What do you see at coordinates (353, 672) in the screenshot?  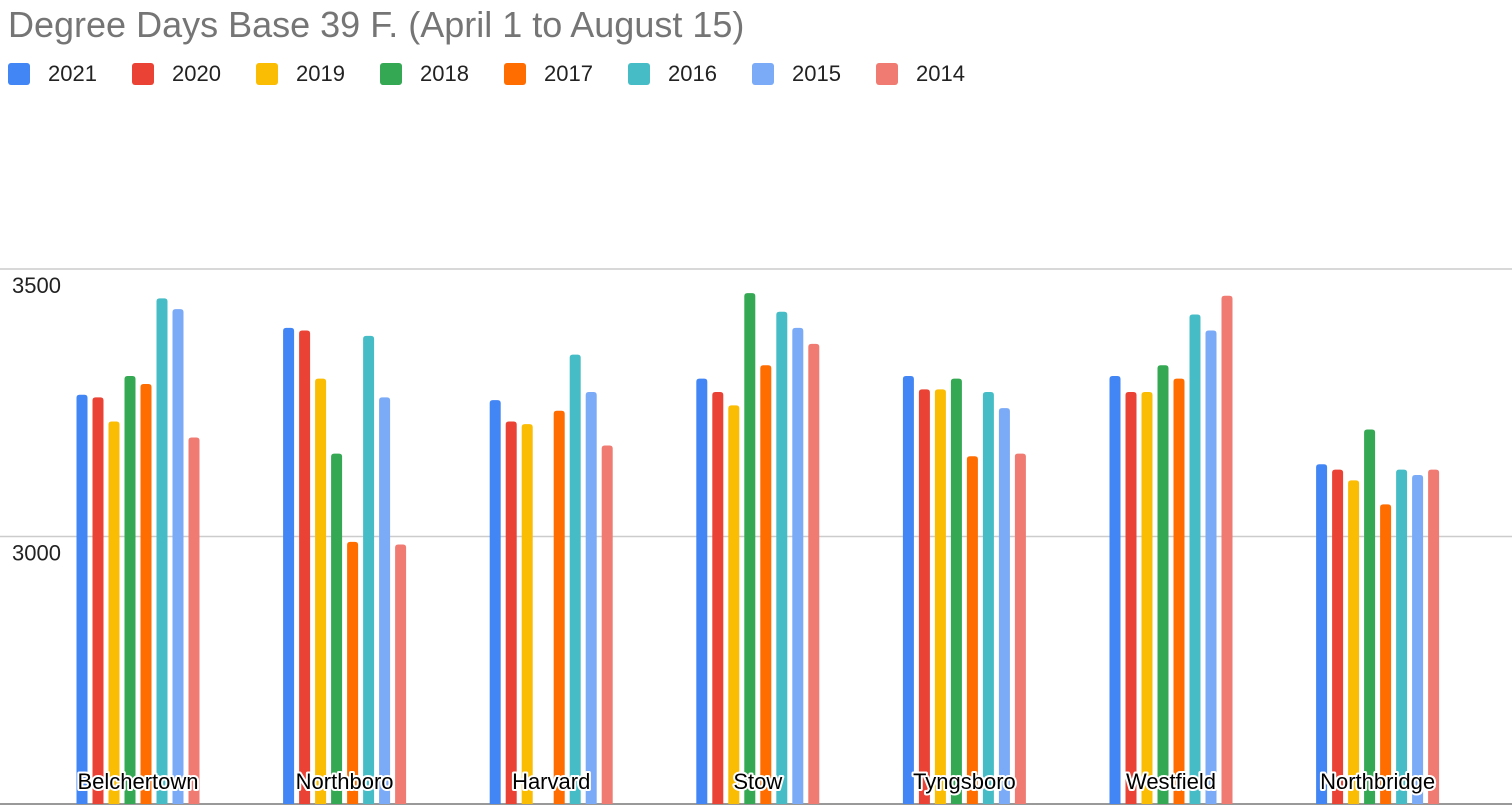 I see `bar-northboro-2017` at bounding box center [353, 672].